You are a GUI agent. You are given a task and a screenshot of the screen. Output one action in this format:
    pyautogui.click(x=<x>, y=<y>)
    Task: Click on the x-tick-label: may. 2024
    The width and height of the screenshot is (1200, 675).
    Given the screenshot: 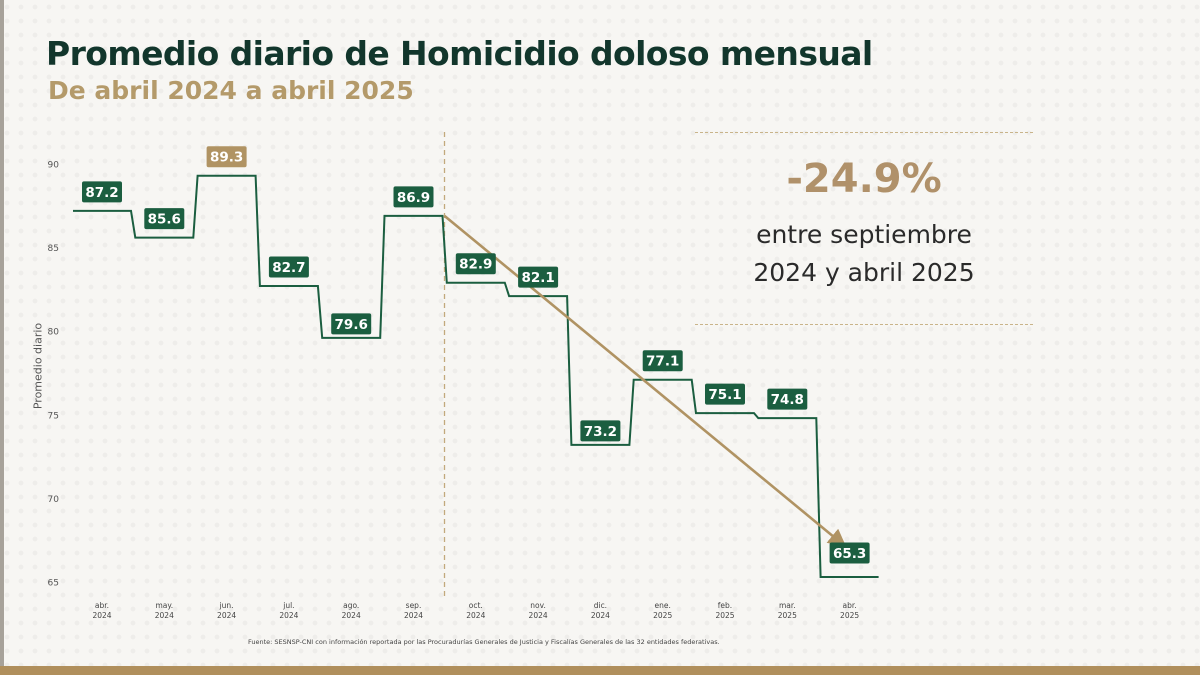 What is the action you would take?
    pyautogui.click(x=164, y=610)
    